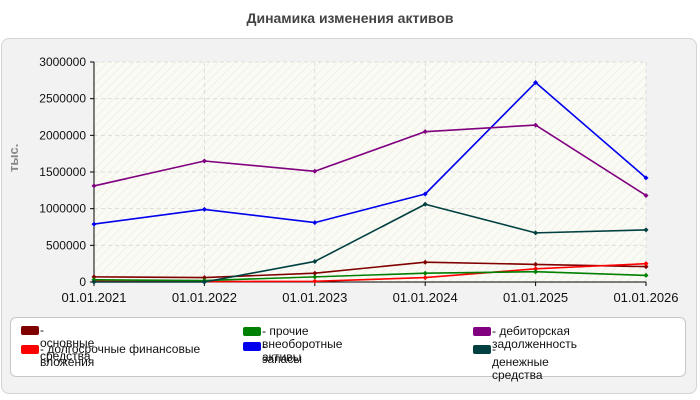 This screenshot has height=400, width=700. Describe the element at coordinates (520, 362) in the screenshot. I see `legend-label: - денежные средства` at that location.